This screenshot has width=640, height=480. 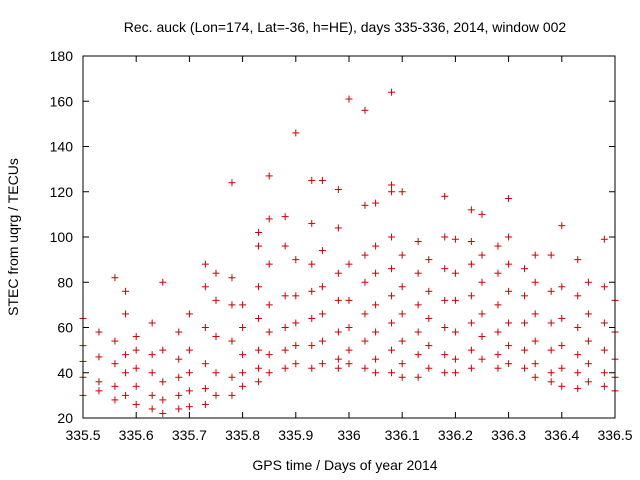 What do you see at coordinates (62, 147) in the screenshot?
I see `y-tick-label: 140` at bounding box center [62, 147].